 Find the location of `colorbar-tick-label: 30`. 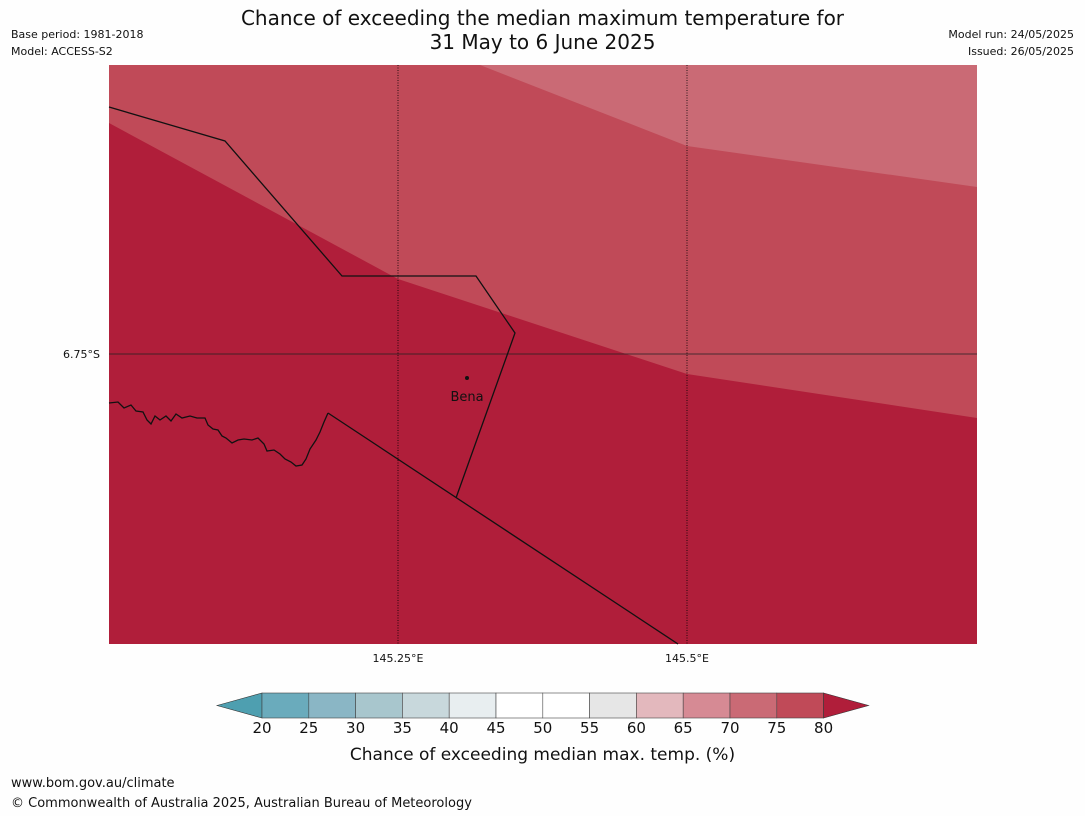

colorbar-tick-label: 30 is located at coordinates (356, 728).